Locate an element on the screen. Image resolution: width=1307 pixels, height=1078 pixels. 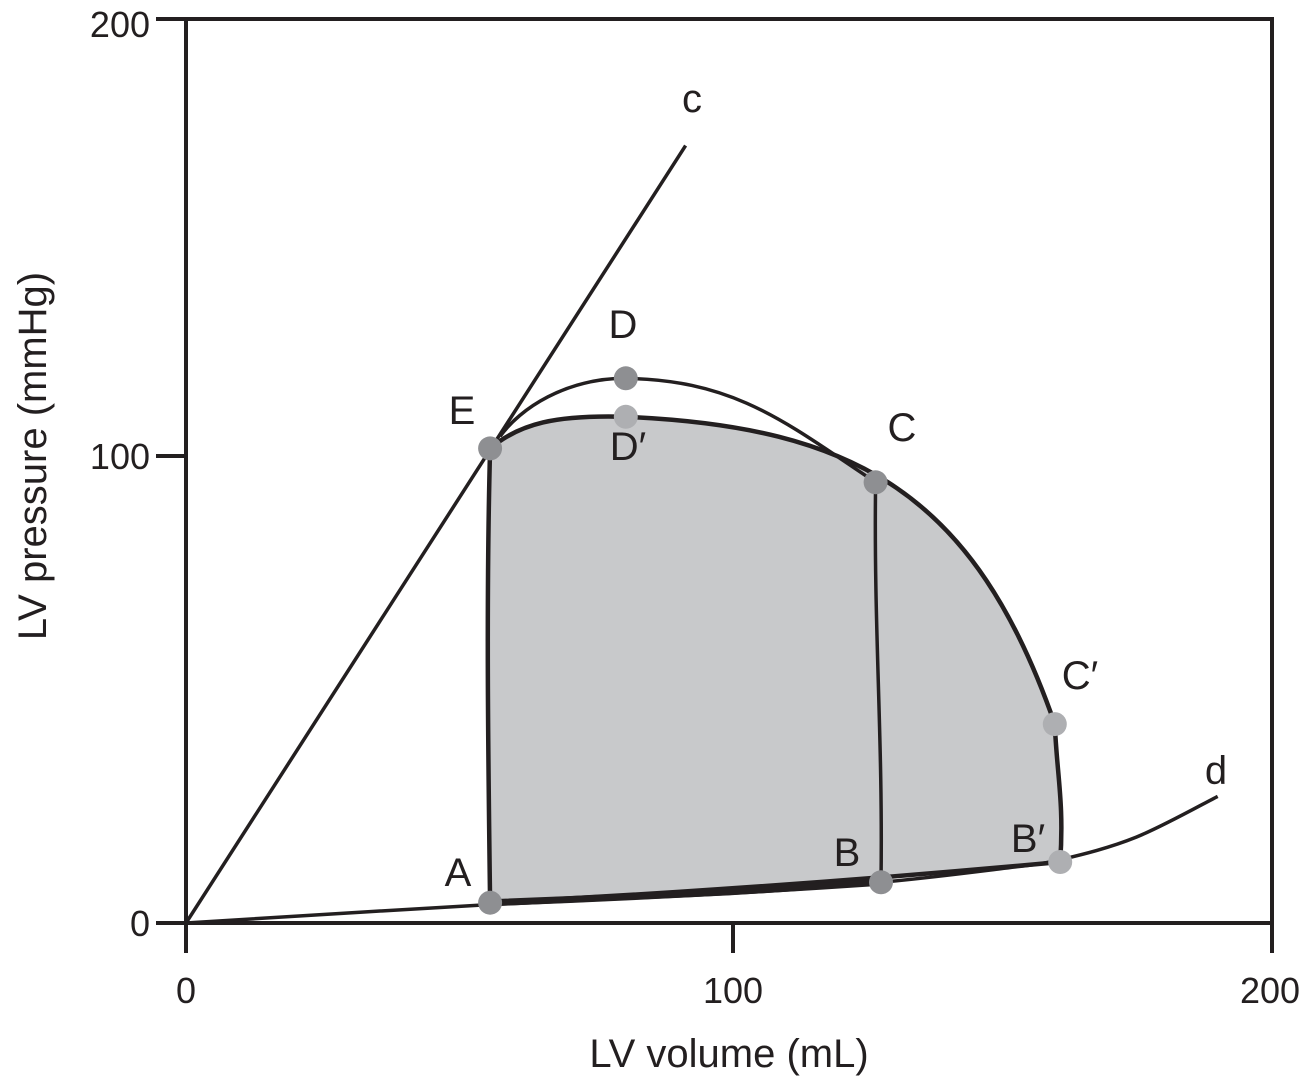
point-D-prime is located at coordinates (625, 416).